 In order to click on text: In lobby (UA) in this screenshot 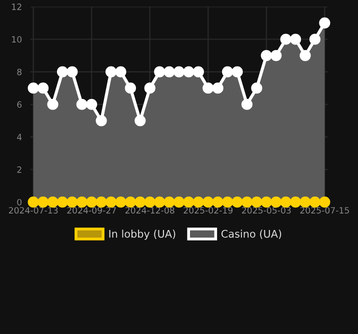, I will do `click(142, 235)`.